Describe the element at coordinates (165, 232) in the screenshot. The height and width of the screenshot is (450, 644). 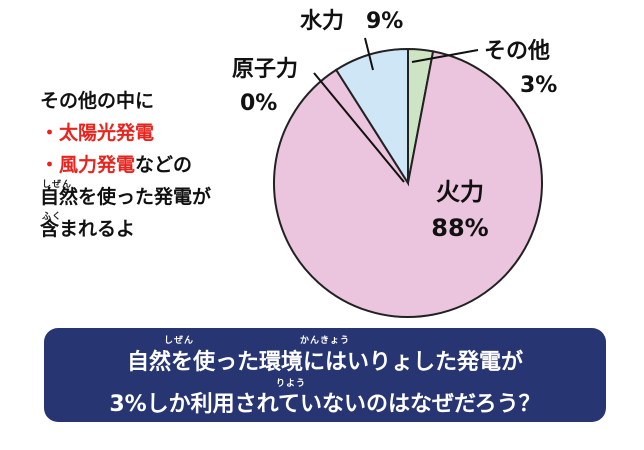
I see `note-line-5: ふく 含まれるよ` at that location.